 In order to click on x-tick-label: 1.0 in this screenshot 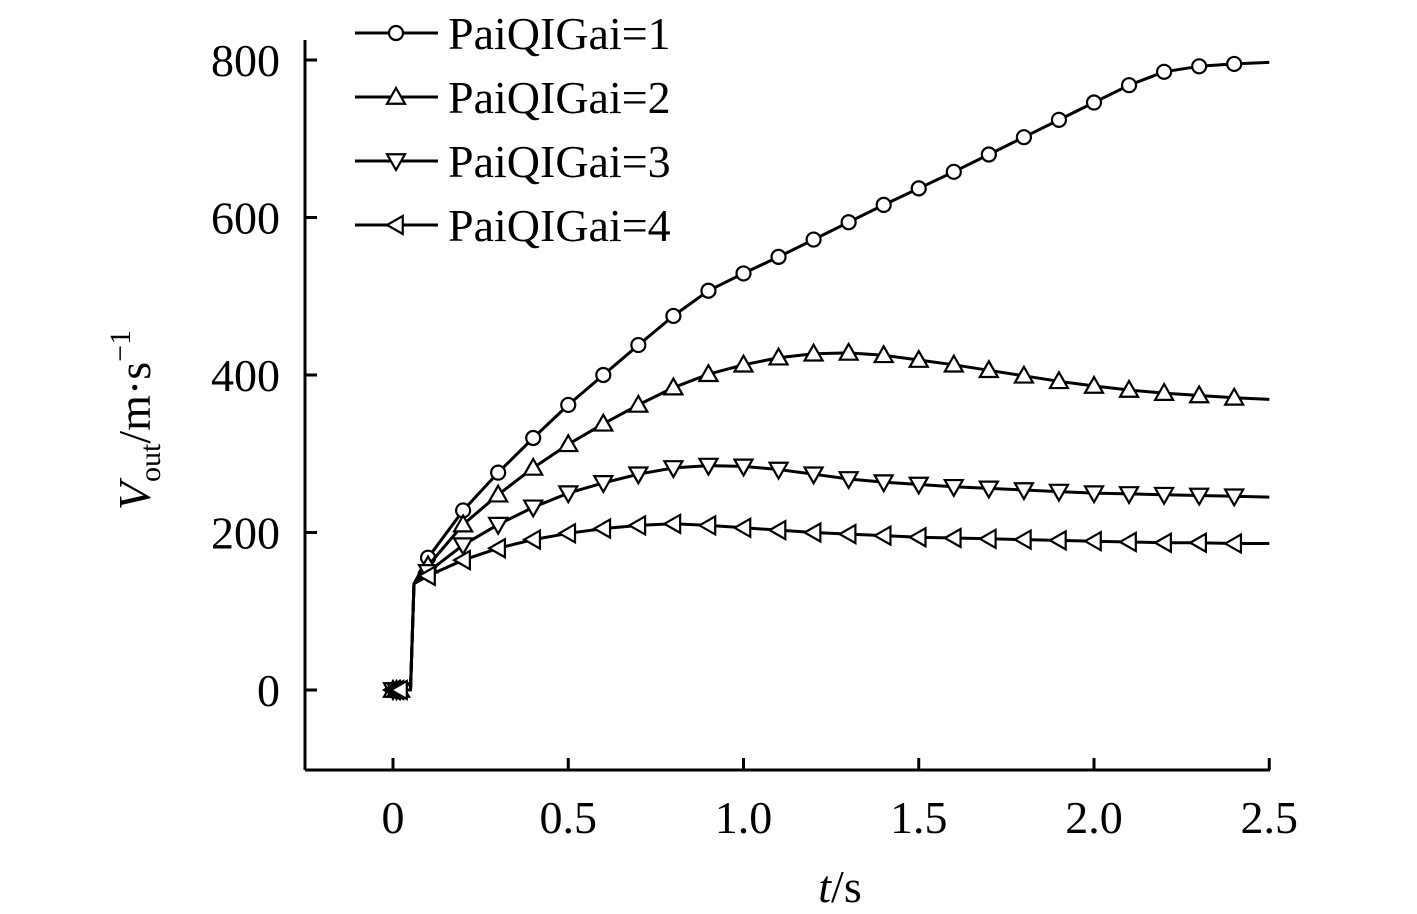, I will do `click(744, 817)`.